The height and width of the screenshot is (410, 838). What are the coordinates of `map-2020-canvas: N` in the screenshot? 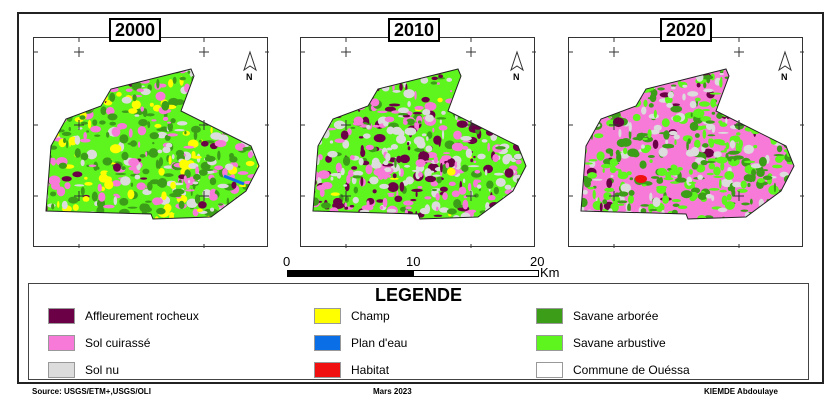 It's located at (686, 143).